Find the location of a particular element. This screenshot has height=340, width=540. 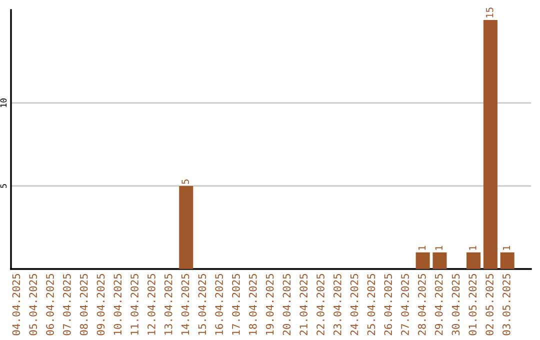

x-tick-label: 05.04.2025 is located at coordinates (33, 305).